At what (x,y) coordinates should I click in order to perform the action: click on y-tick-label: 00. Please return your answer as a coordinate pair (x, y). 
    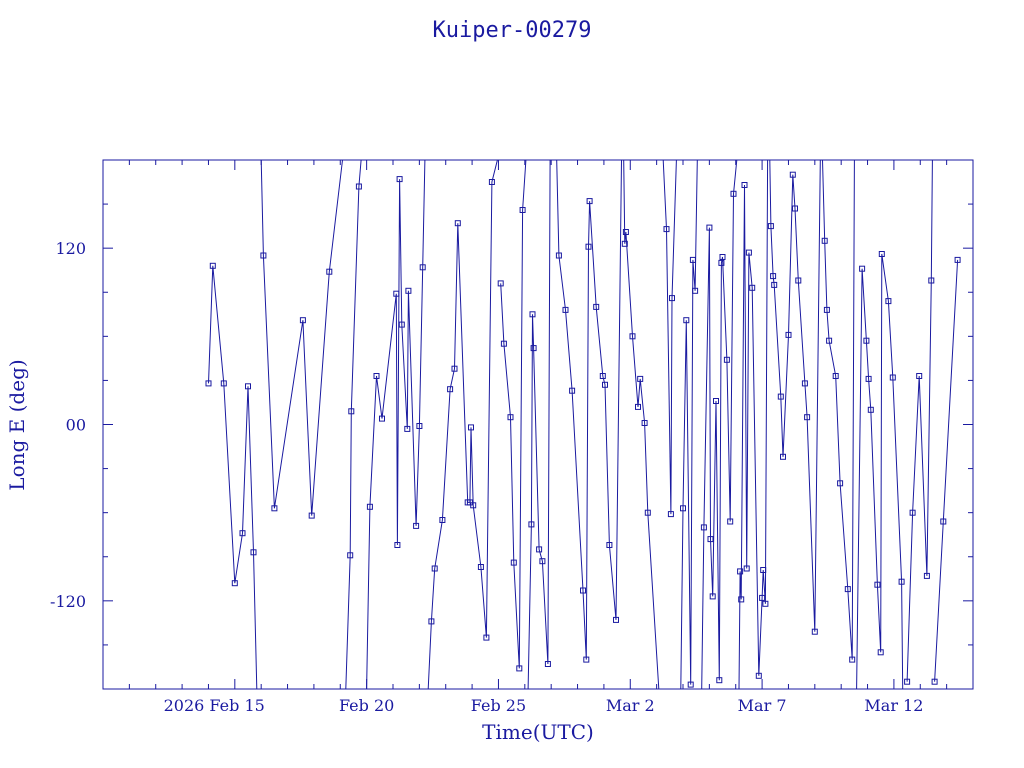
    Looking at the image, I should click on (76, 425).